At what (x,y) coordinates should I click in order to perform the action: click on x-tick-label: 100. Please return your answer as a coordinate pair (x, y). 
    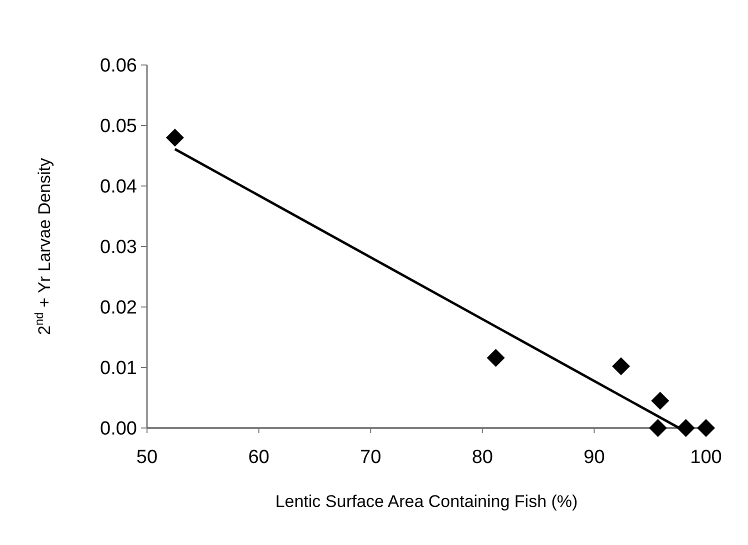
    Looking at the image, I should click on (706, 457).